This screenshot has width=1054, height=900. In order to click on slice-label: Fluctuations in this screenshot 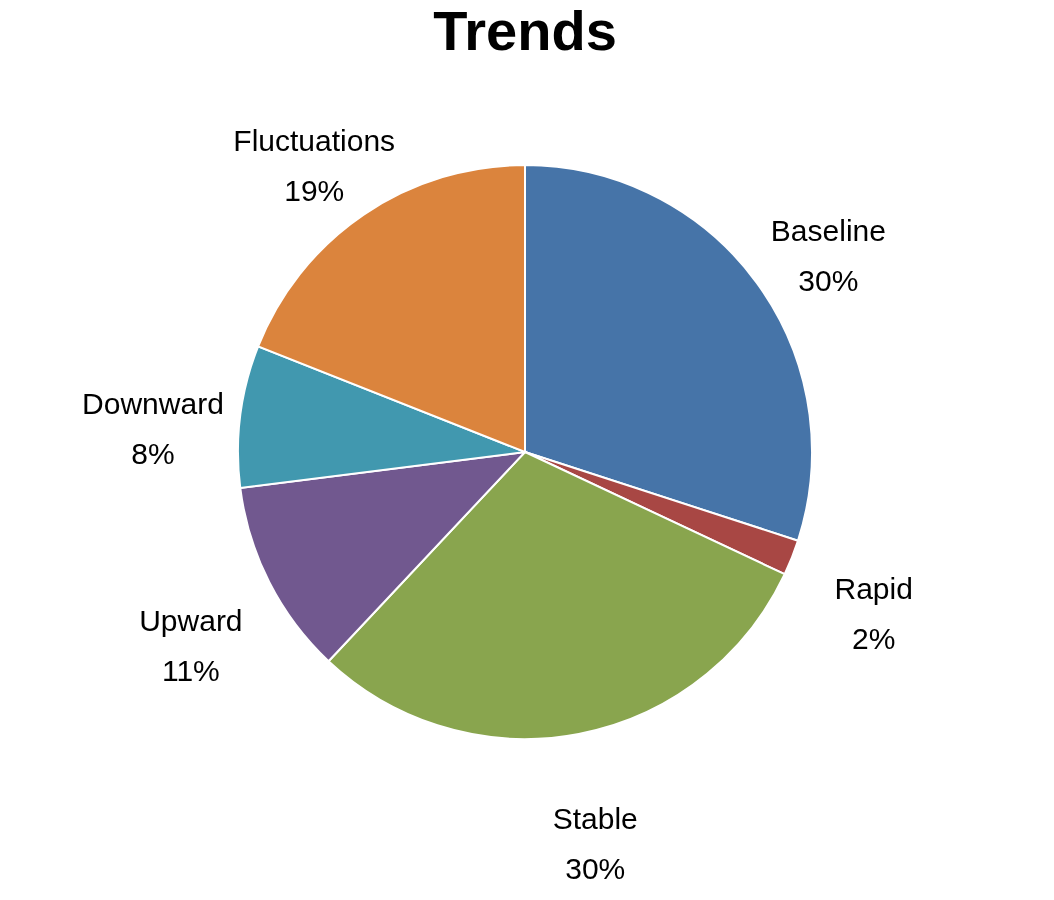, I will do `click(314, 140)`.